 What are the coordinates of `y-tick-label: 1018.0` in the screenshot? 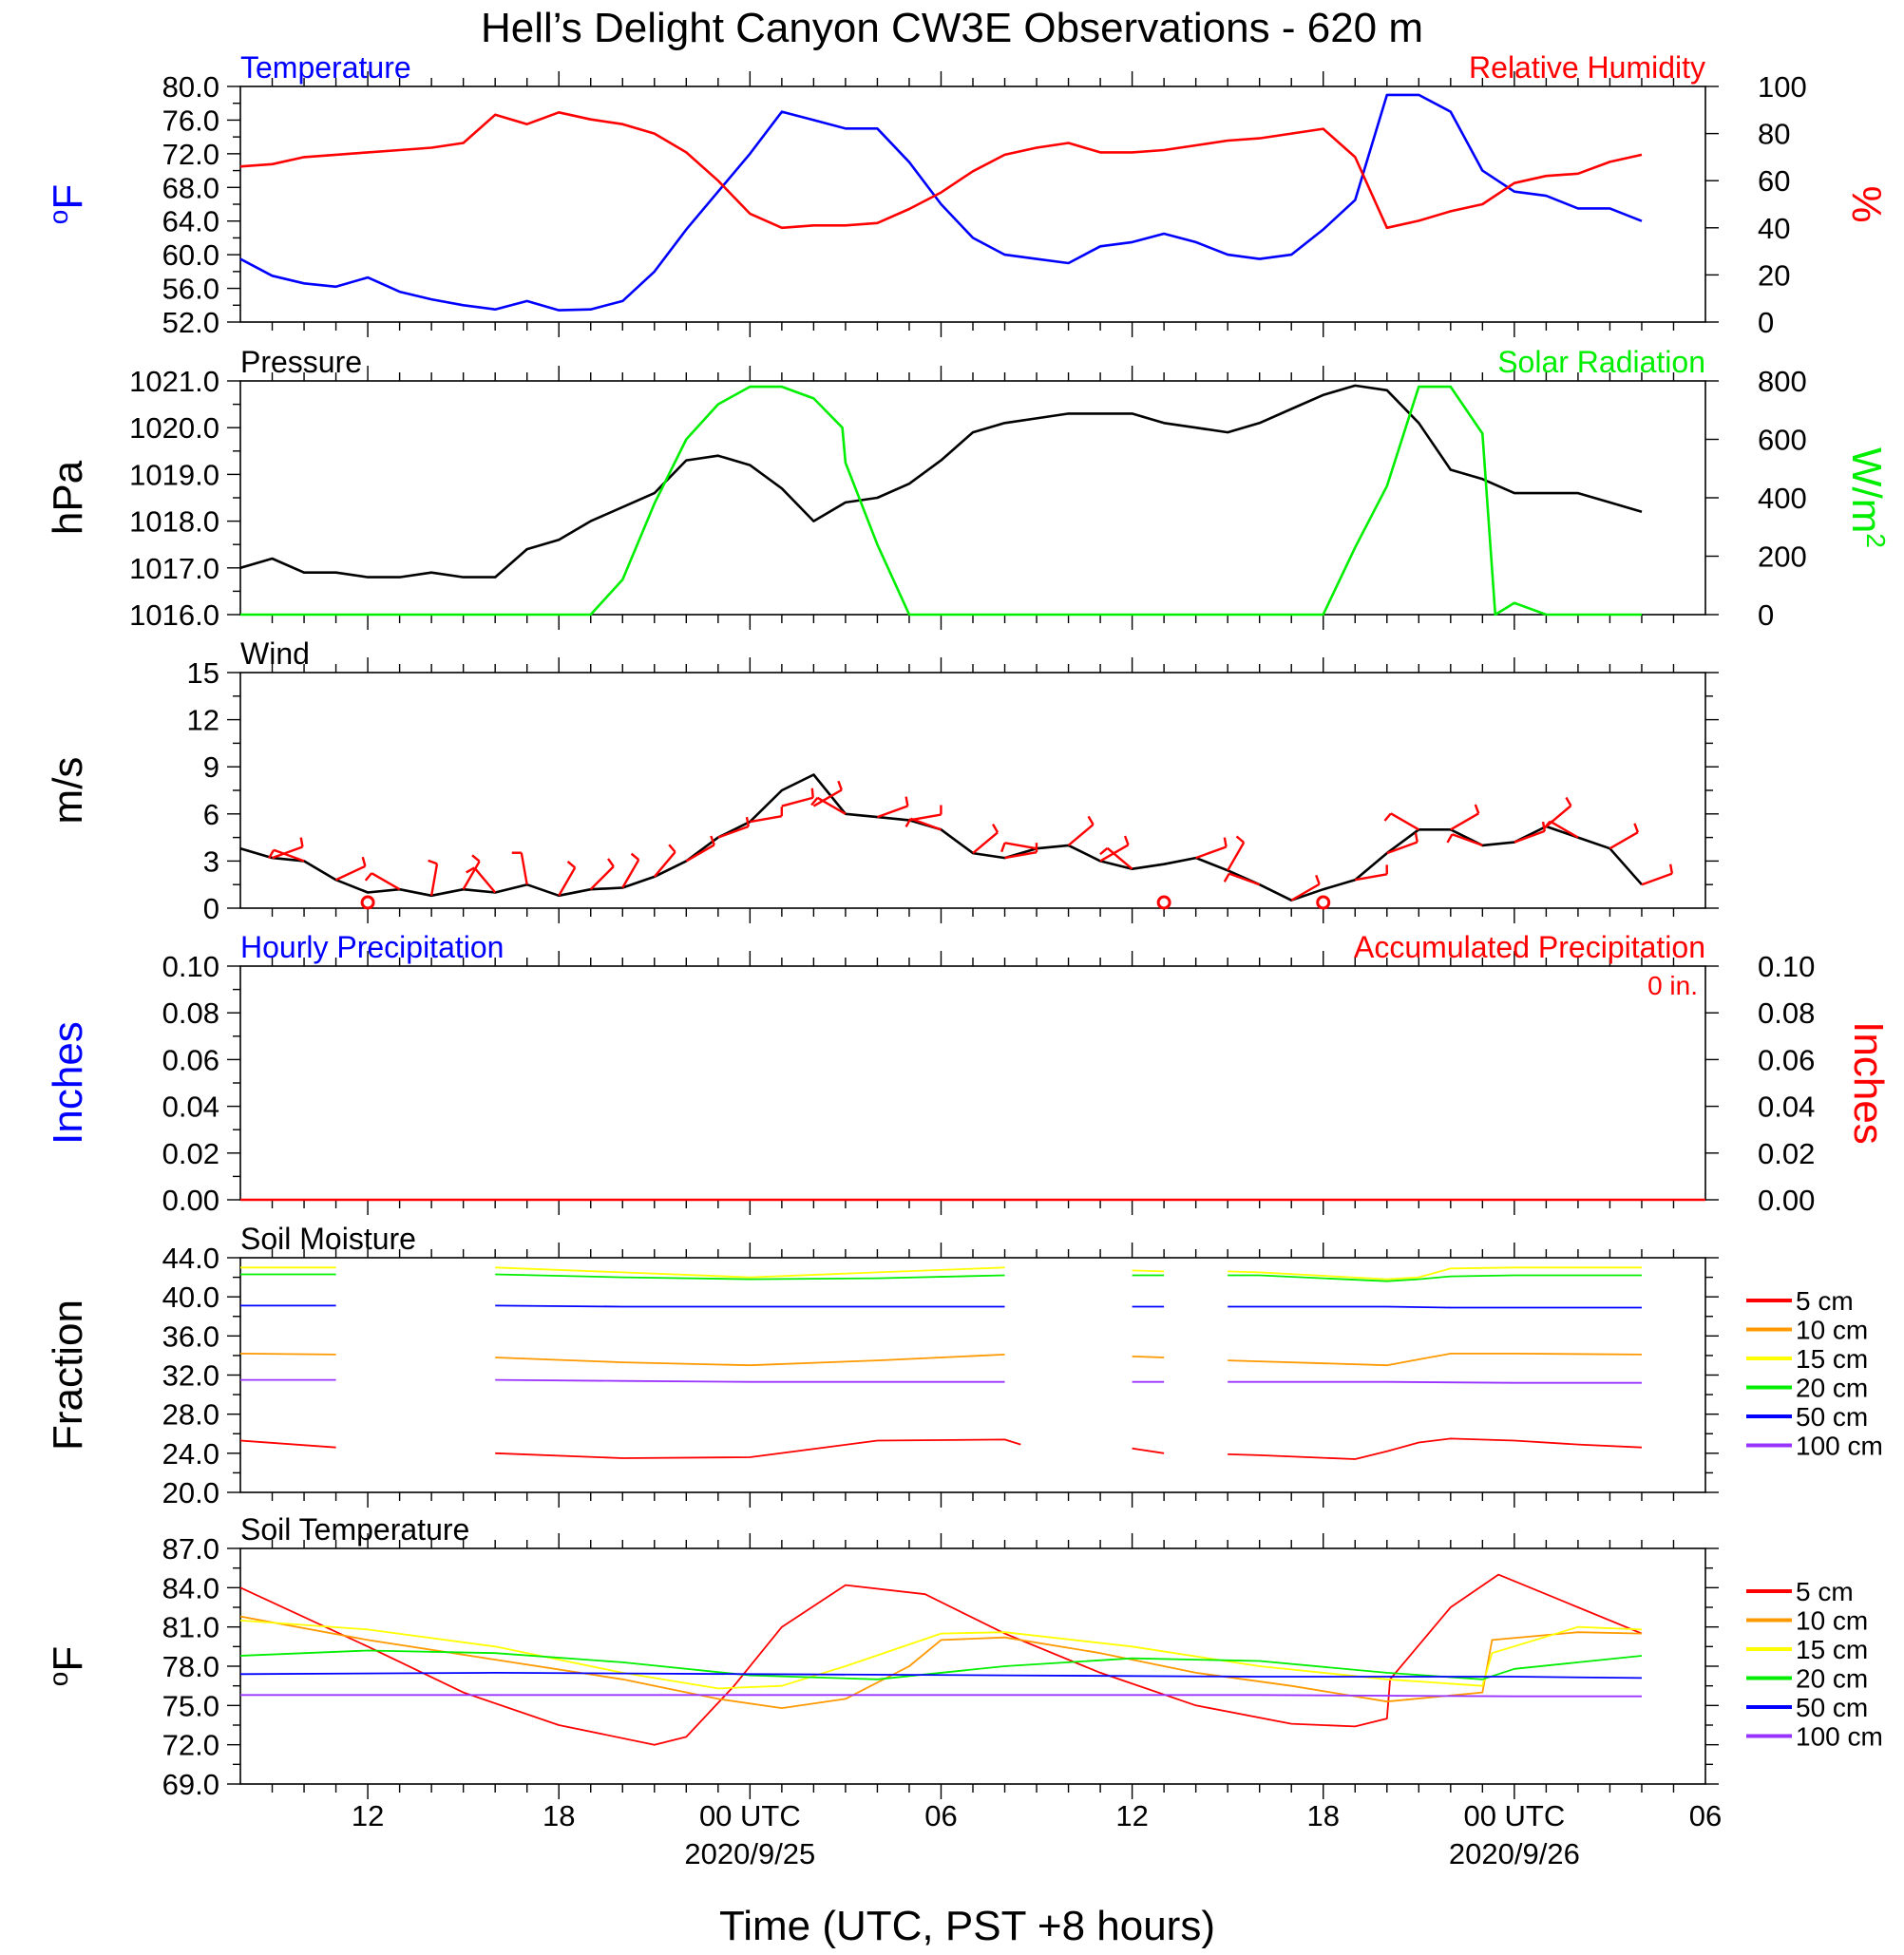 It's located at (174, 522).